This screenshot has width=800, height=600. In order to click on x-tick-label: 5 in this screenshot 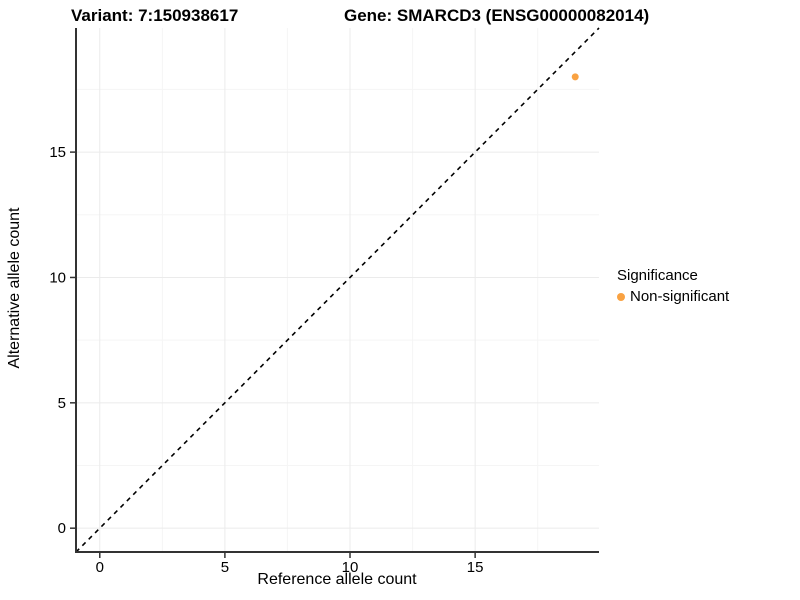, I will do `click(225, 567)`.